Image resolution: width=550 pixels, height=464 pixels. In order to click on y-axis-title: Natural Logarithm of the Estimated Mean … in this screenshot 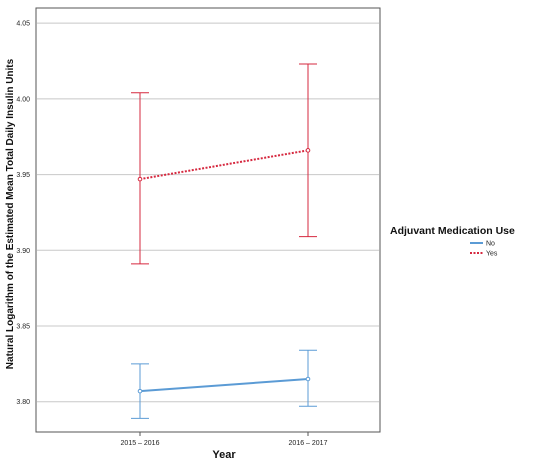, I will do `click(10, 213)`.